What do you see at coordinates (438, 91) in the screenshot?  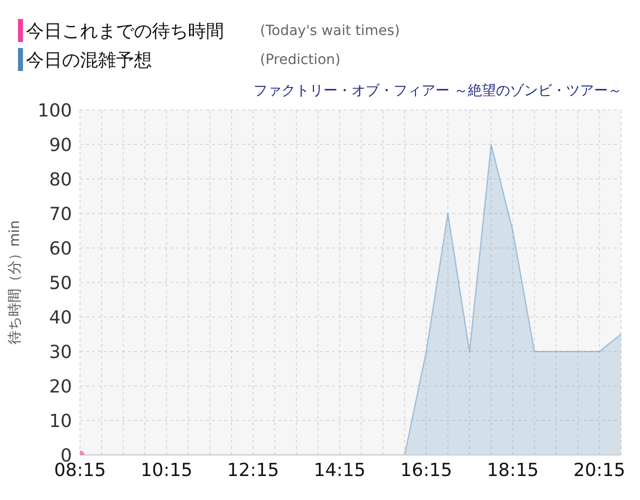 I see `chart-subtitle: ファクトリー・オブ・フィアー ～絶望のゾンビ・ツアー～` at bounding box center [438, 91].